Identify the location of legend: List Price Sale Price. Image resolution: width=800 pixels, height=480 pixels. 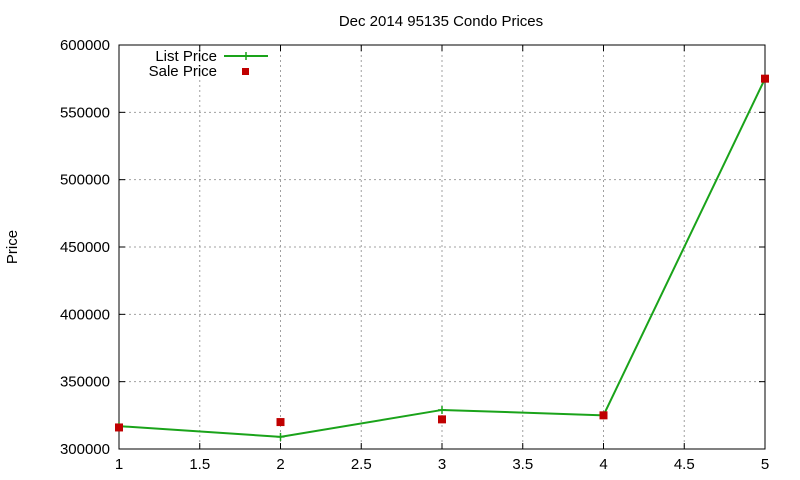
(208, 64).